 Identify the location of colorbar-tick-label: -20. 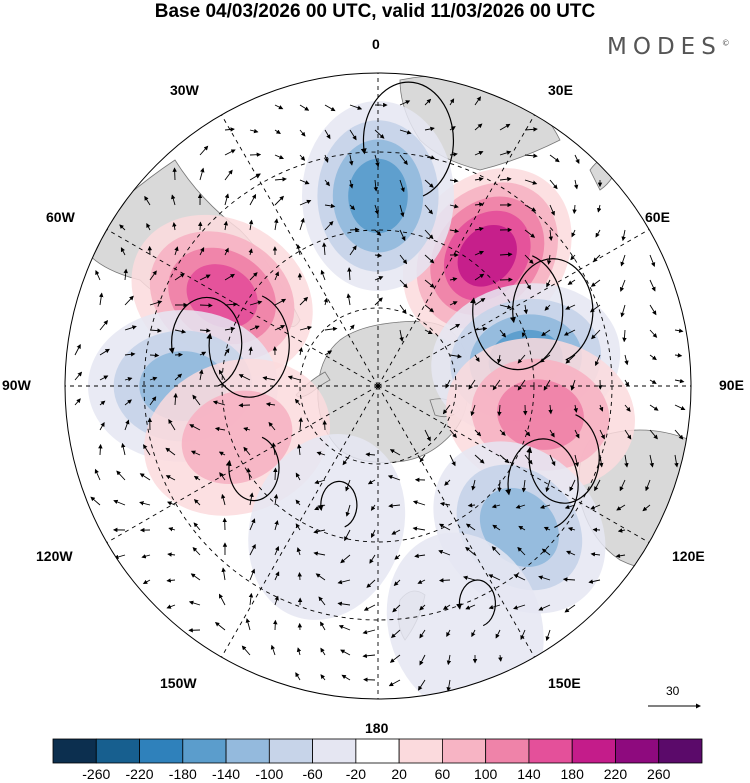
(355, 774).